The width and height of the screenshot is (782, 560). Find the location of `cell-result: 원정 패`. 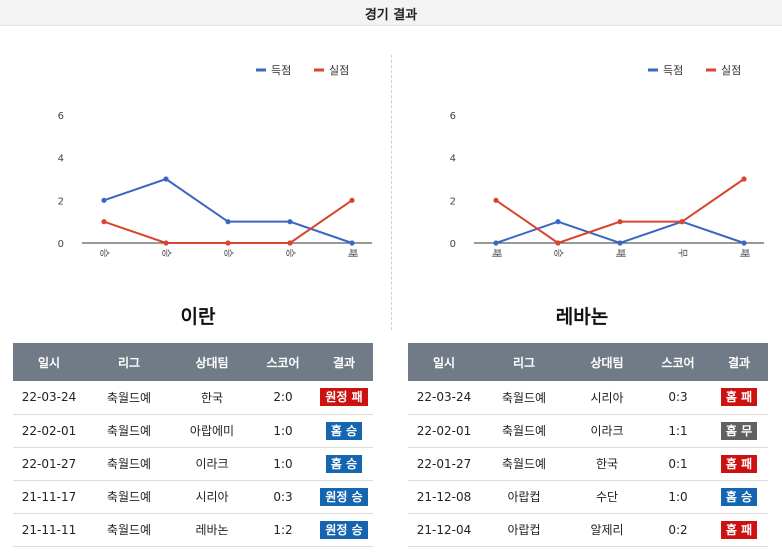

cell-result: 원정 패 is located at coordinates (344, 398).